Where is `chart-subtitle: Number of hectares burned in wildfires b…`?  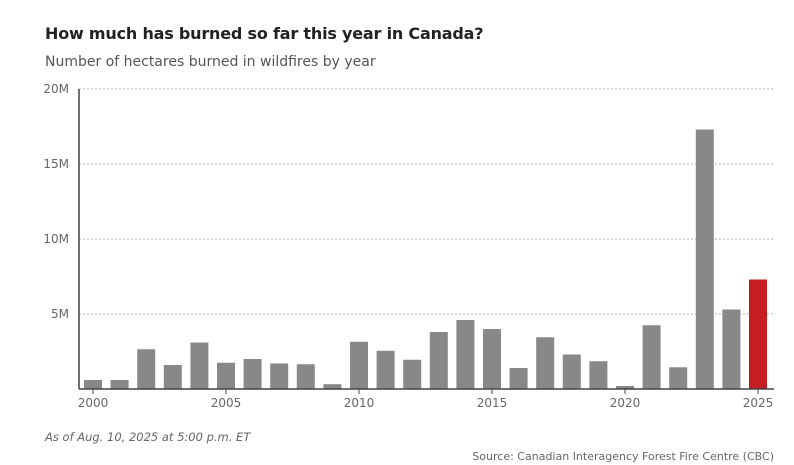 chart-subtitle: Number of hectares burned in wildfires b… is located at coordinates (210, 62).